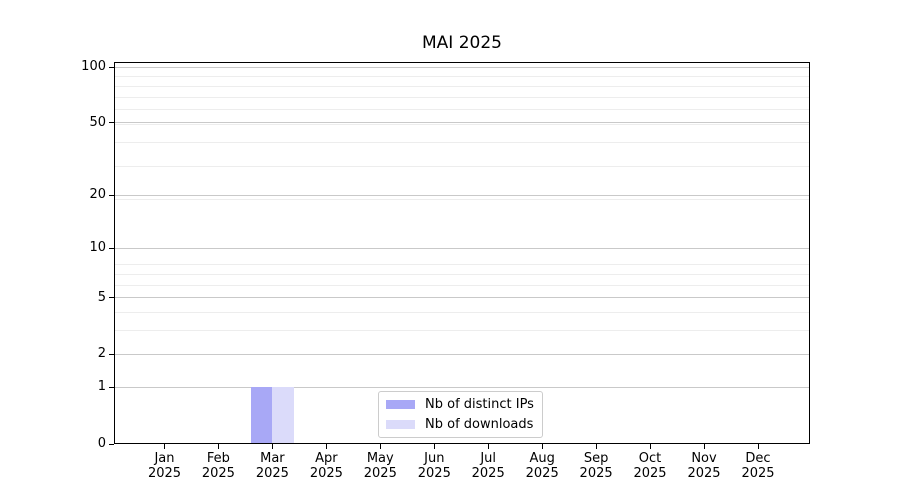 This screenshot has height=500, width=900. Describe the element at coordinates (97, 248) in the screenshot. I see `y-tick-label: 10` at that location.